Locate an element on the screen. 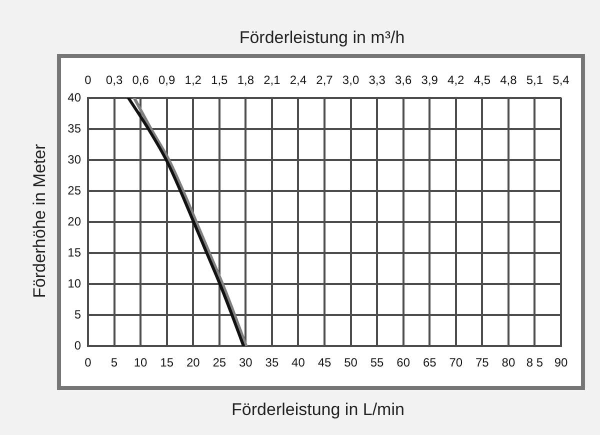 This screenshot has height=435, width=600. x-tick-label: 80 is located at coordinates (509, 363).